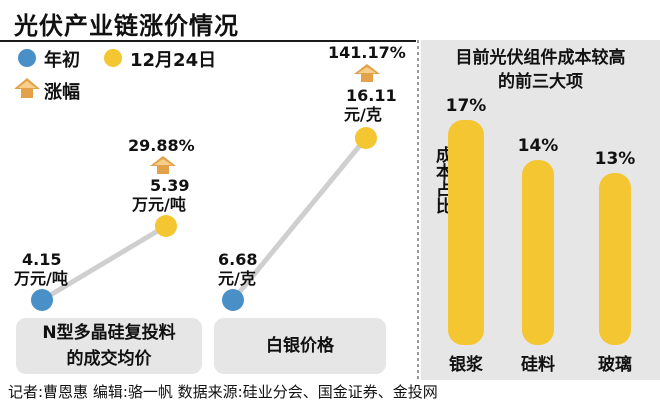  Describe the element at coordinates (238, 259) in the screenshot. I see `silver-start-value: 6.68` at that location.